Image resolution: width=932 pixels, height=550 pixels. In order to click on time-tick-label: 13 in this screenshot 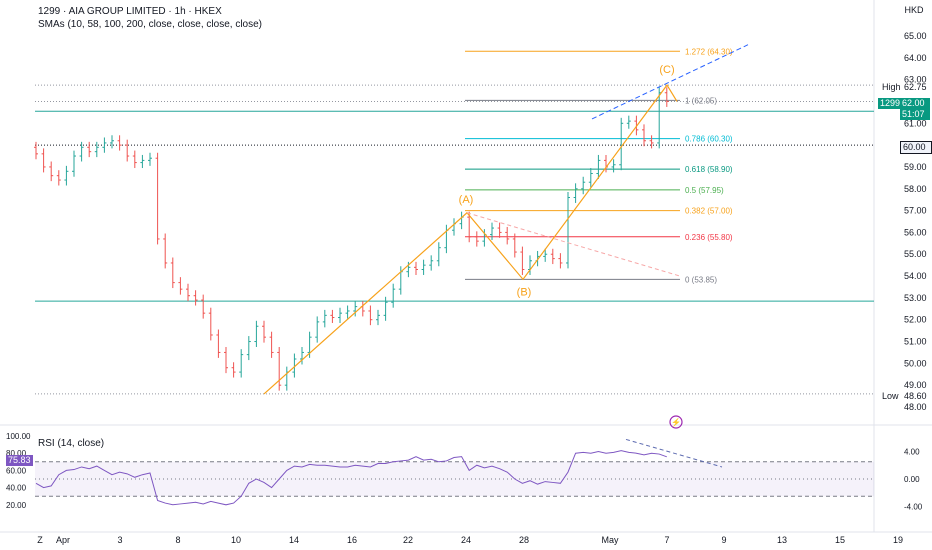, I will do `click(782, 540)`.